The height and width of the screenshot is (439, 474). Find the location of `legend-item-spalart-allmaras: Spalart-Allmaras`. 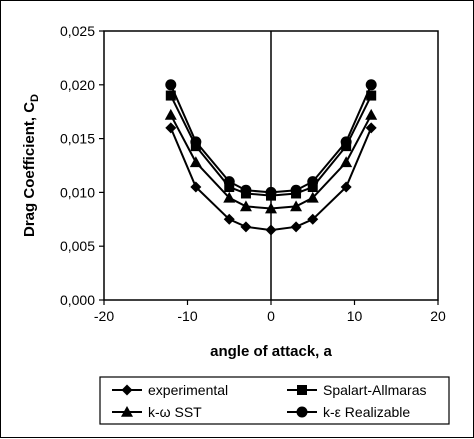

legend-item-spalart-allmaras: Spalart-Allmaras is located at coordinates (356, 390).